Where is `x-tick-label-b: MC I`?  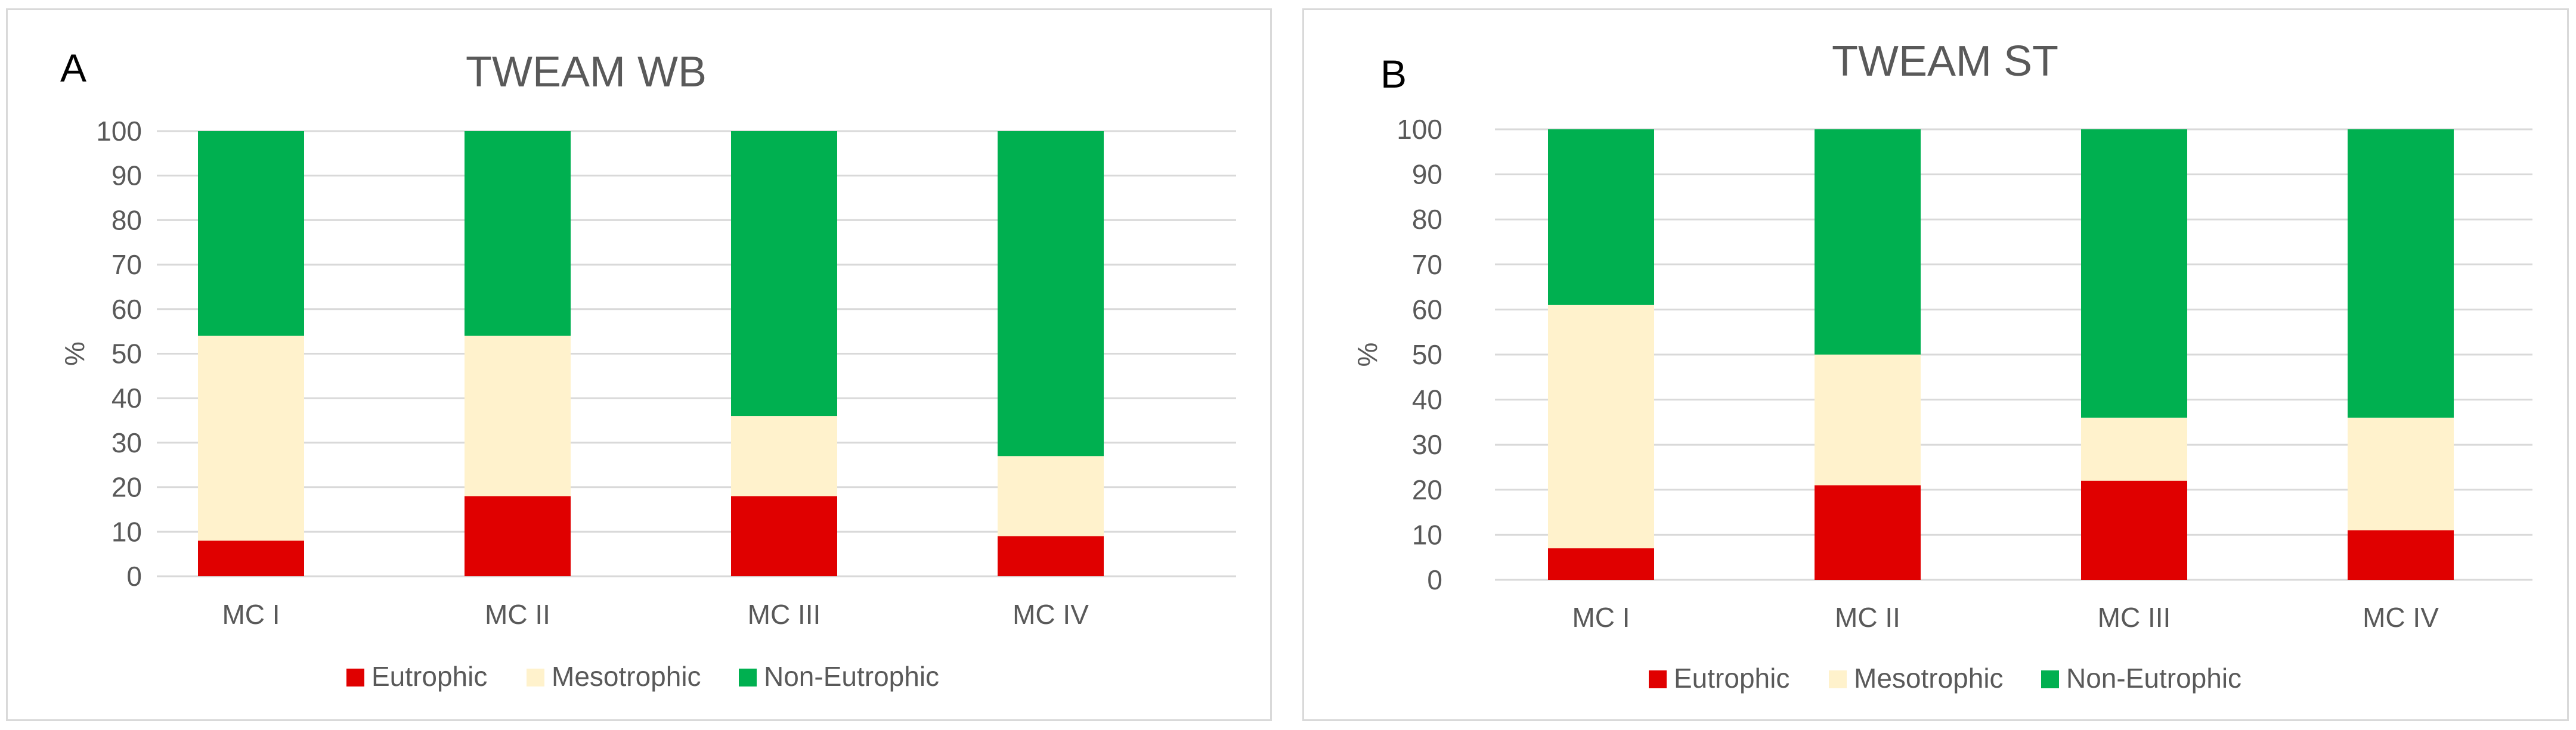
x-tick-label-b: MC I is located at coordinates (1601, 618).